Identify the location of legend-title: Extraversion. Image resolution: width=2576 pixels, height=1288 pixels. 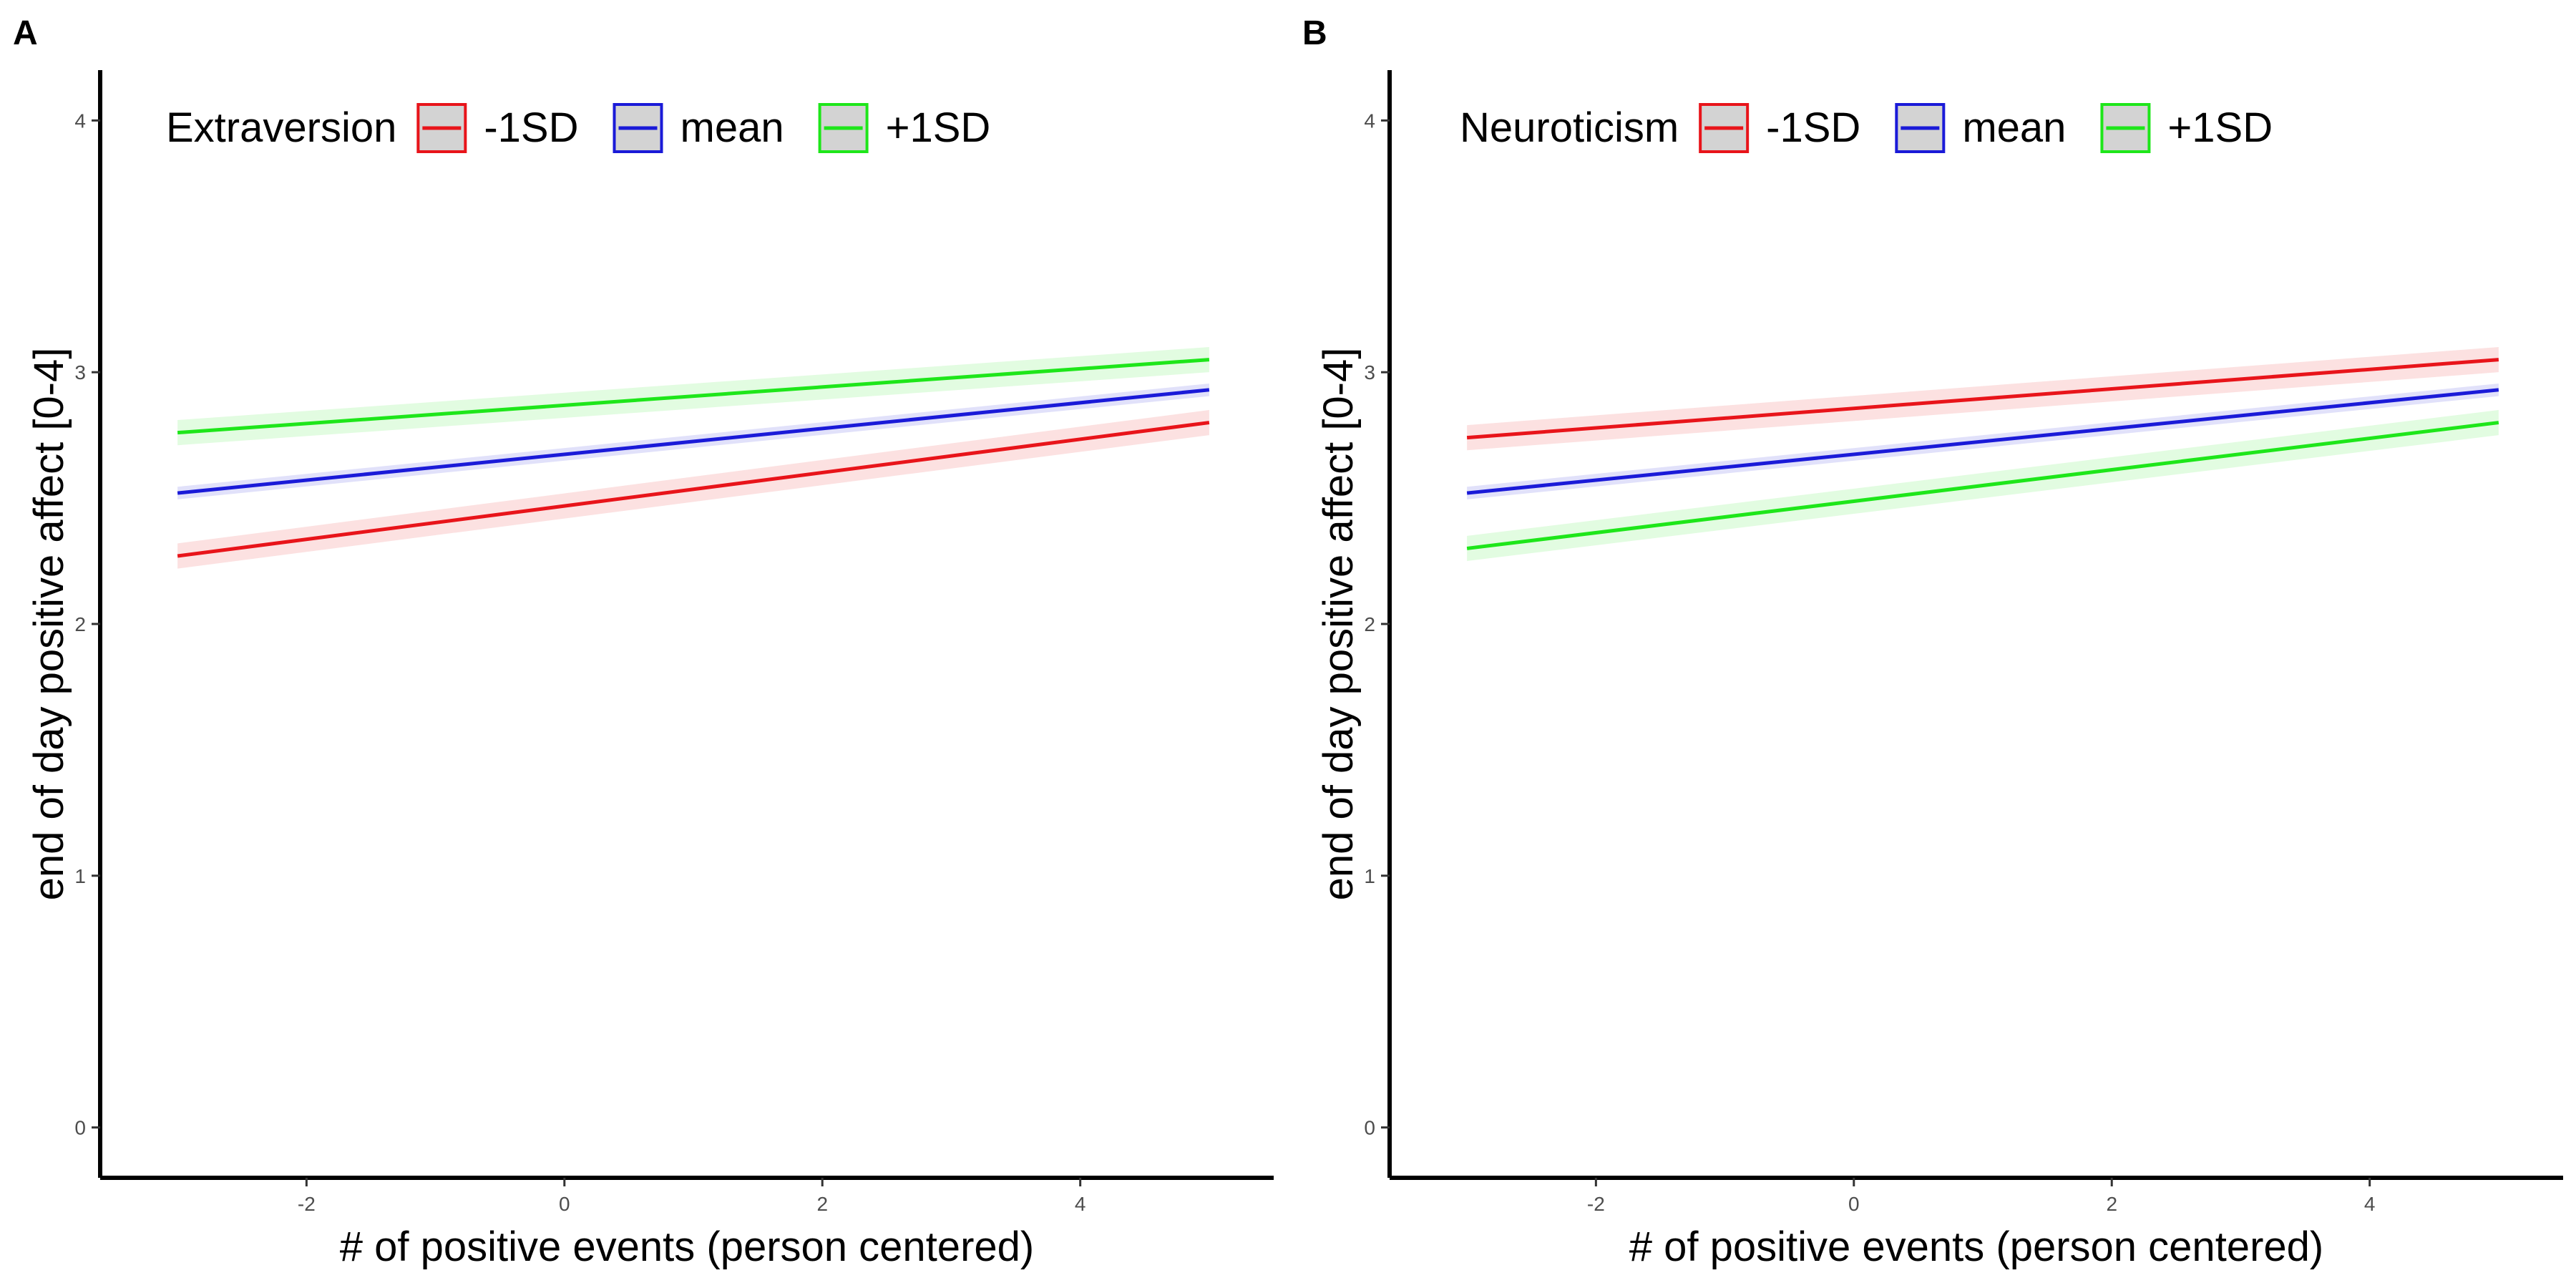
(281, 127).